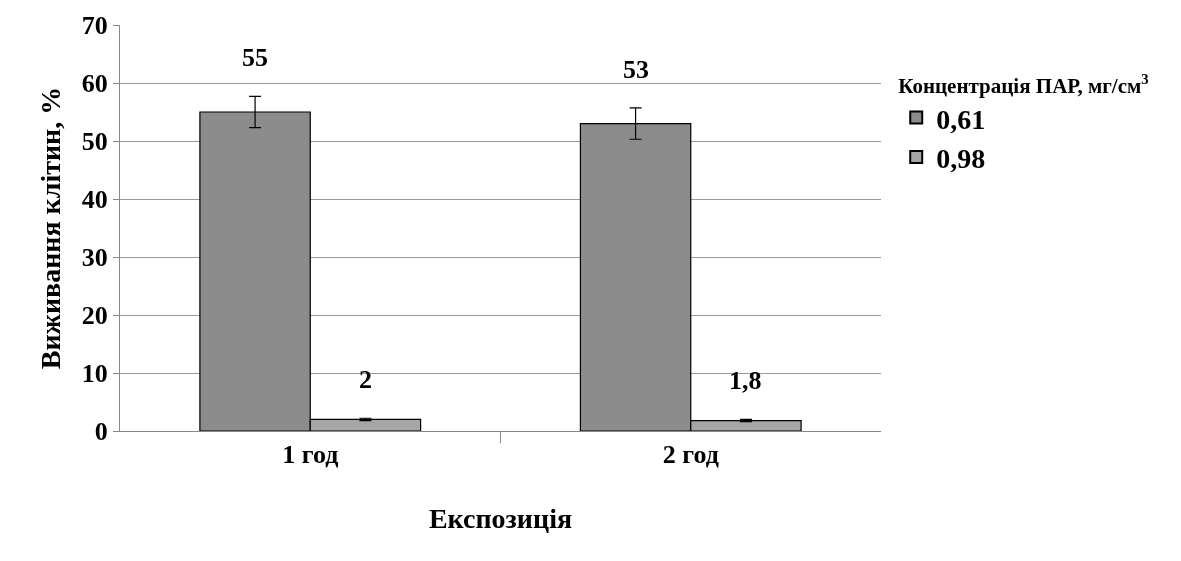 The height and width of the screenshot is (561, 1181). I want to click on data-label: 2, so click(365, 379).